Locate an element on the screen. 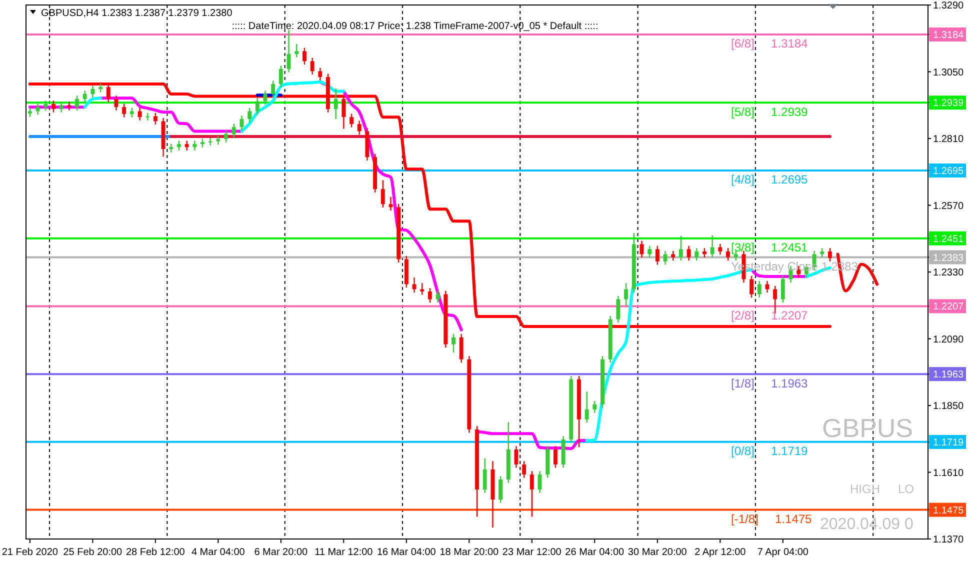 The image size is (970, 565). y-tick-label: 1.2570 is located at coordinates (948, 206).